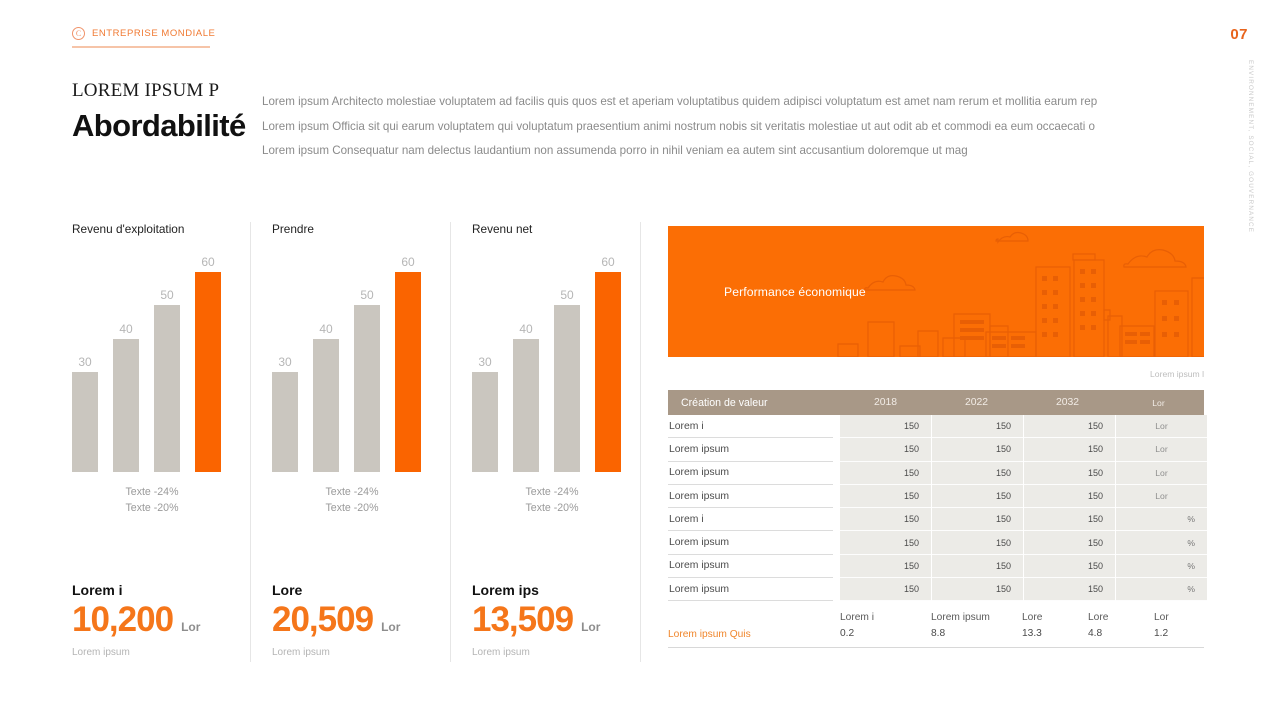  I want to click on footer-column: Lorem i 0.2, so click(885, 626).